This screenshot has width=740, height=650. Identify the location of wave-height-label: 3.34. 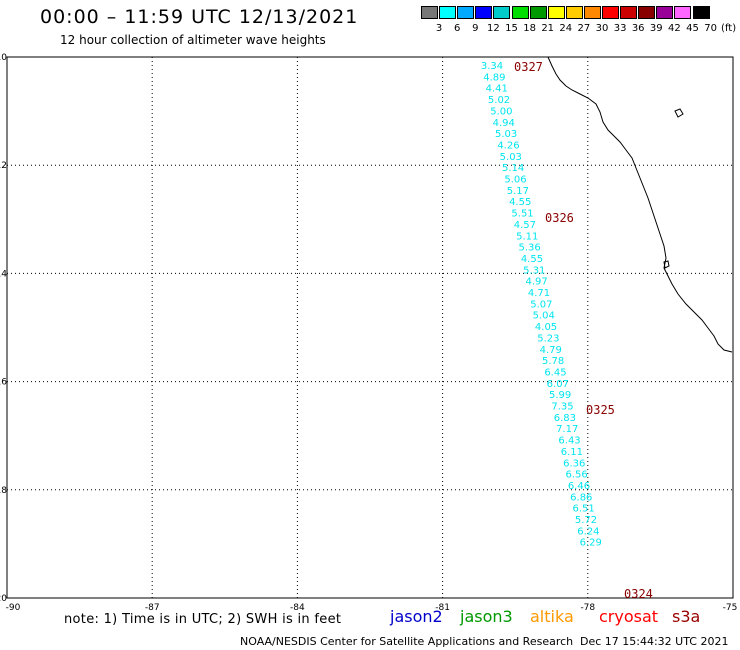
(492, 66).